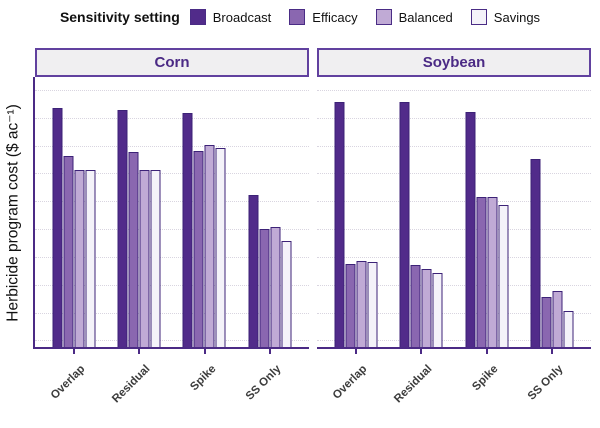 This screenshot has width=600, height=428. I want to click on legend-label: Efficacy, so click(335, 17).